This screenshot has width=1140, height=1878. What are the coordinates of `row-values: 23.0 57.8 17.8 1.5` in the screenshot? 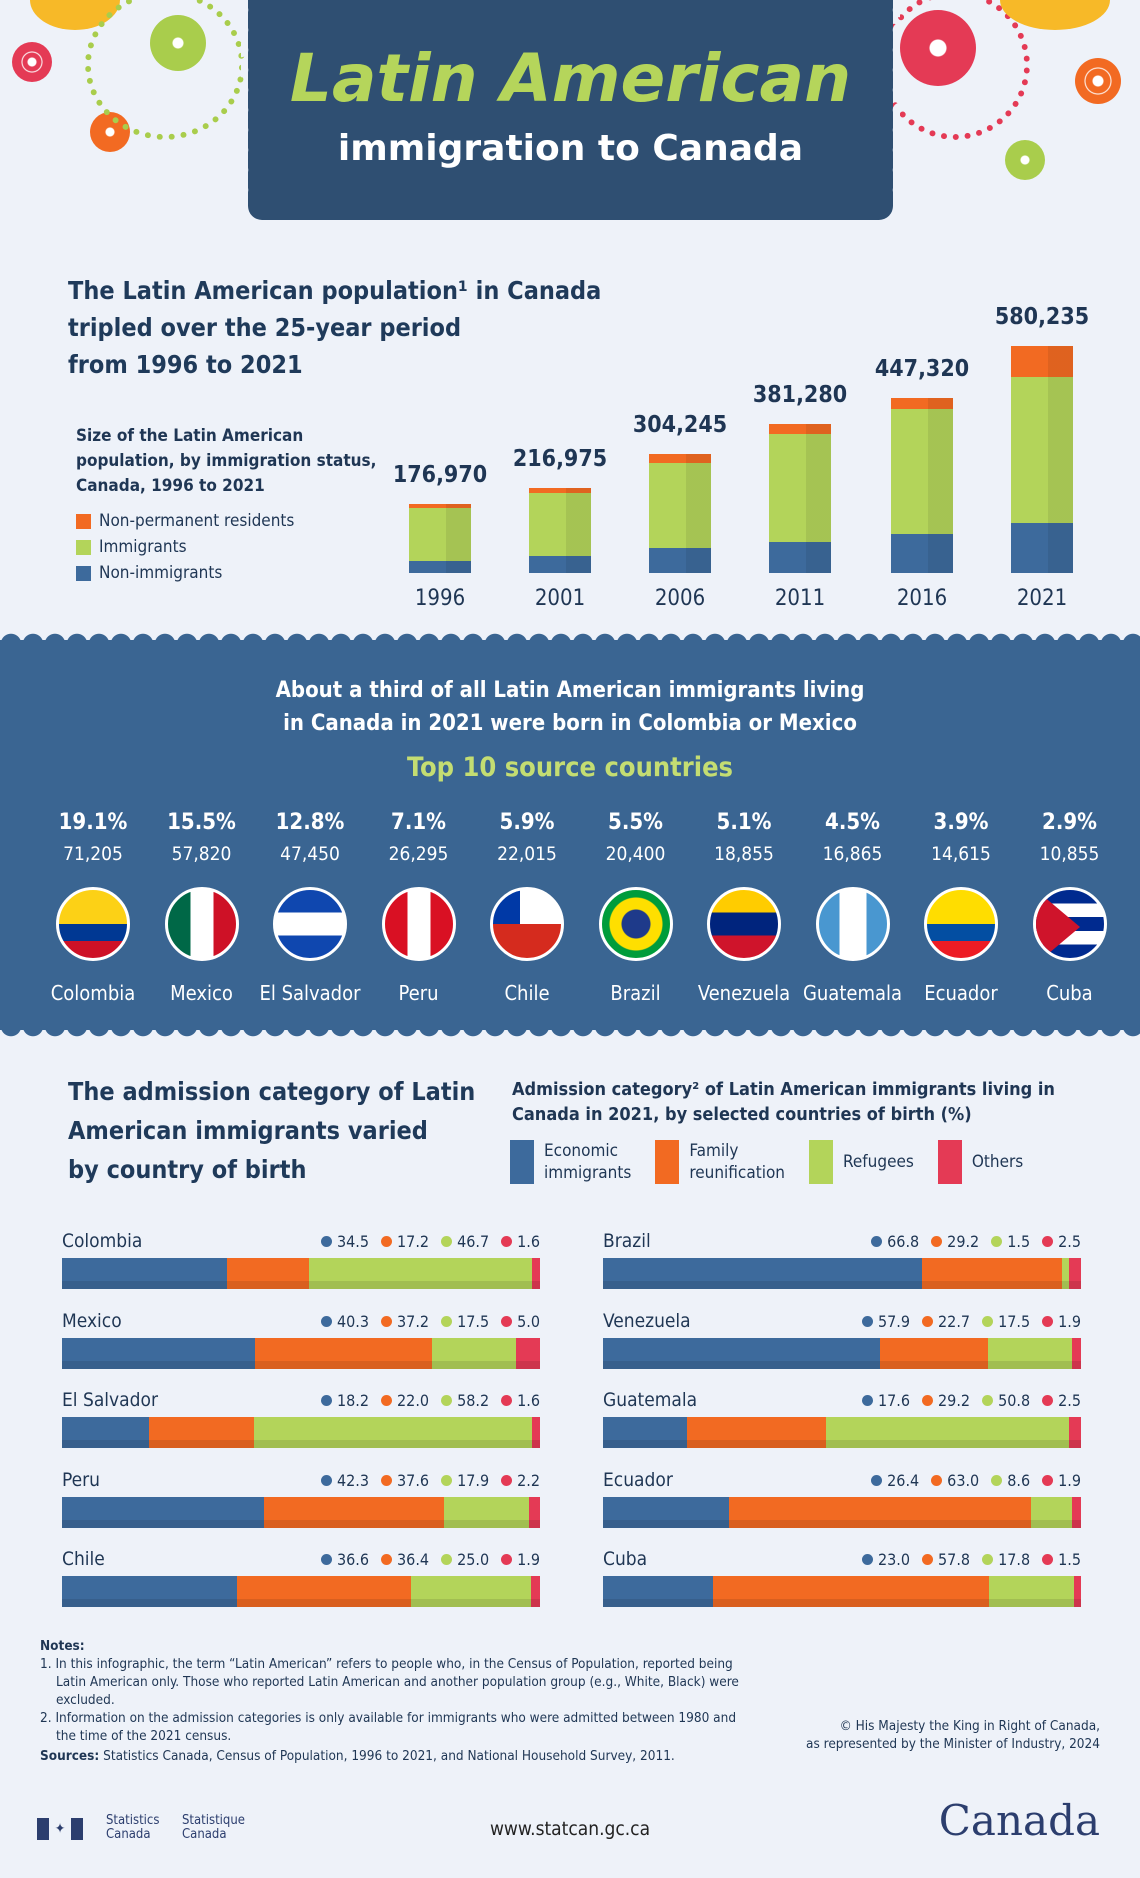 It's located at (971, 1559).